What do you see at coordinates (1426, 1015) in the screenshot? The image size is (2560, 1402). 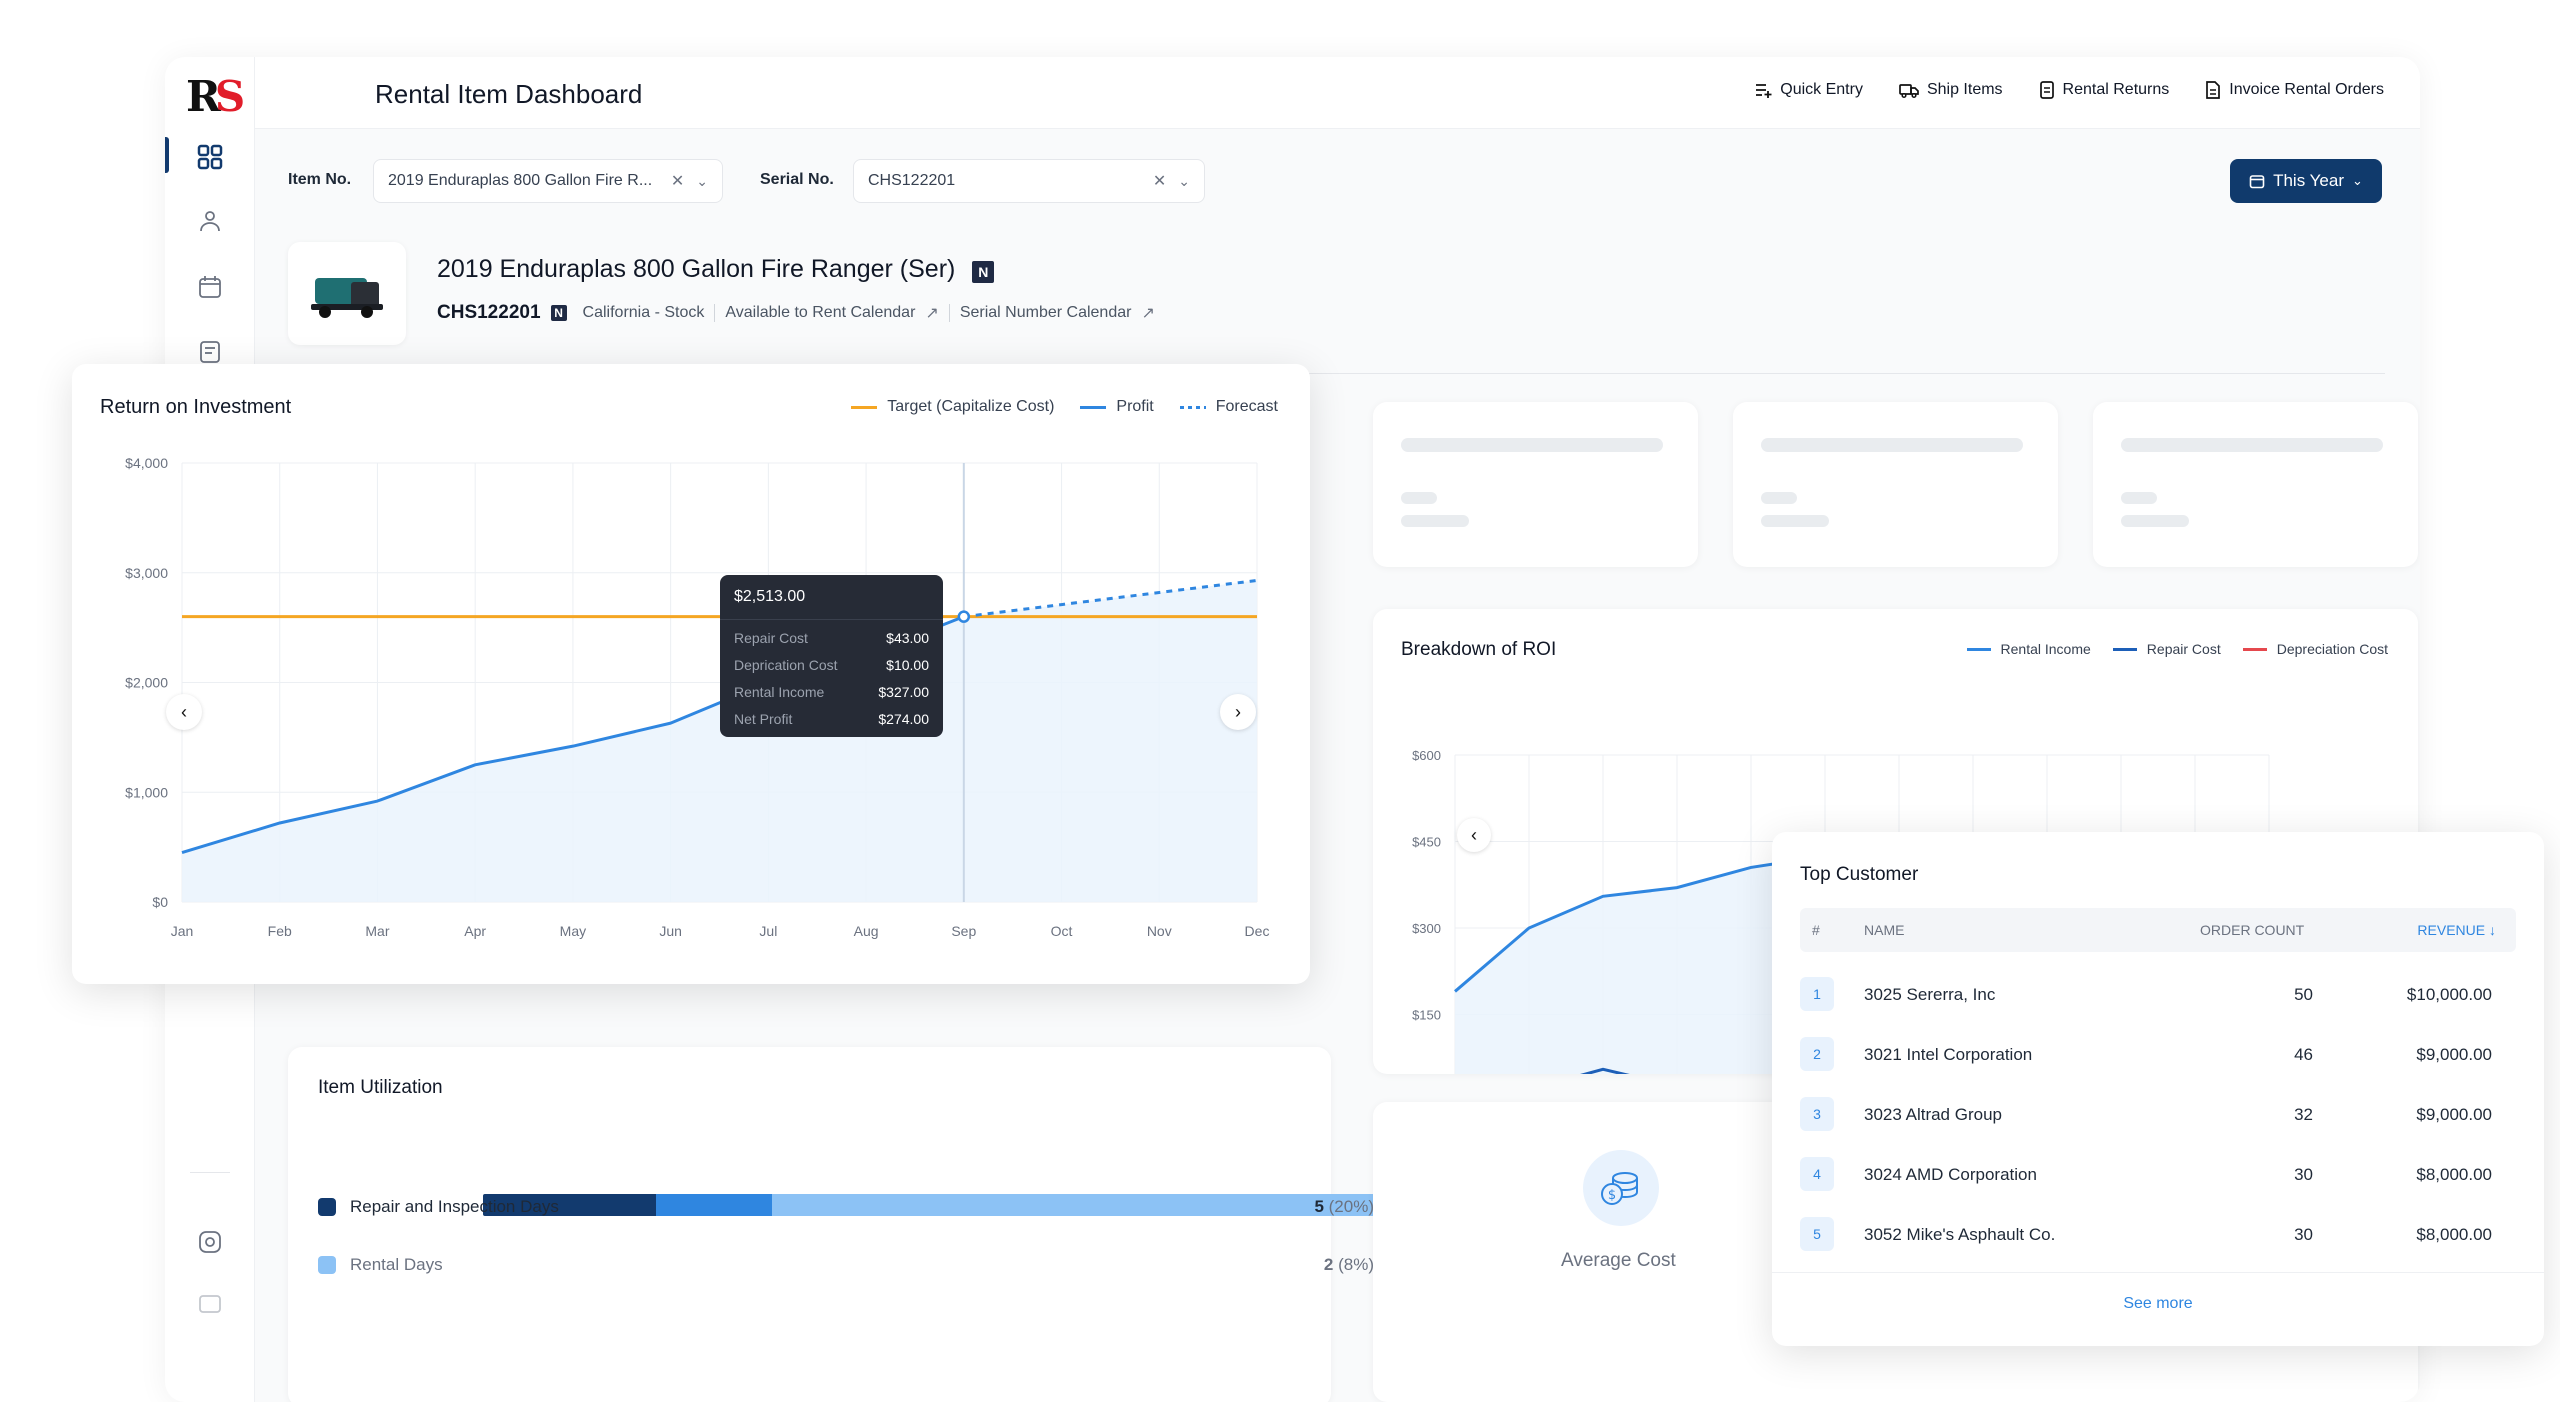 I see `y-tick-label: $150` at bounding box center [1426, 1015].